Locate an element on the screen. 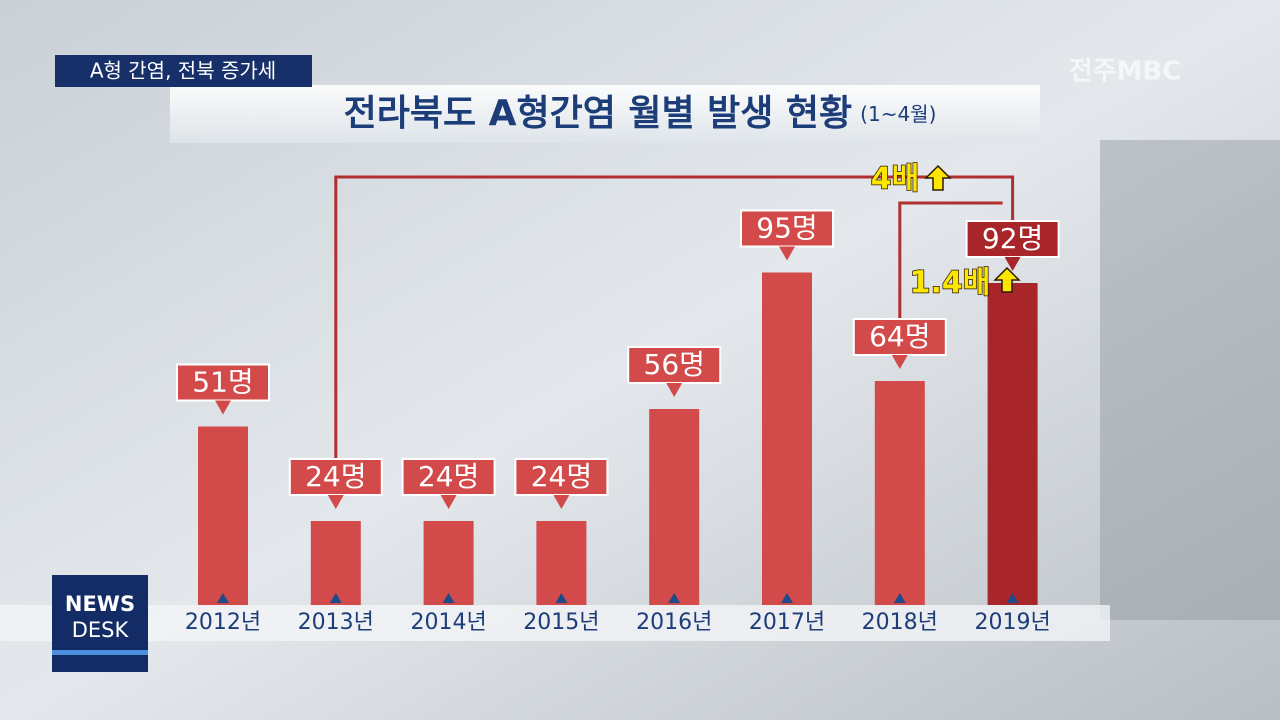  x-tick-label: 2015년 is located at coordinates (561, 622).